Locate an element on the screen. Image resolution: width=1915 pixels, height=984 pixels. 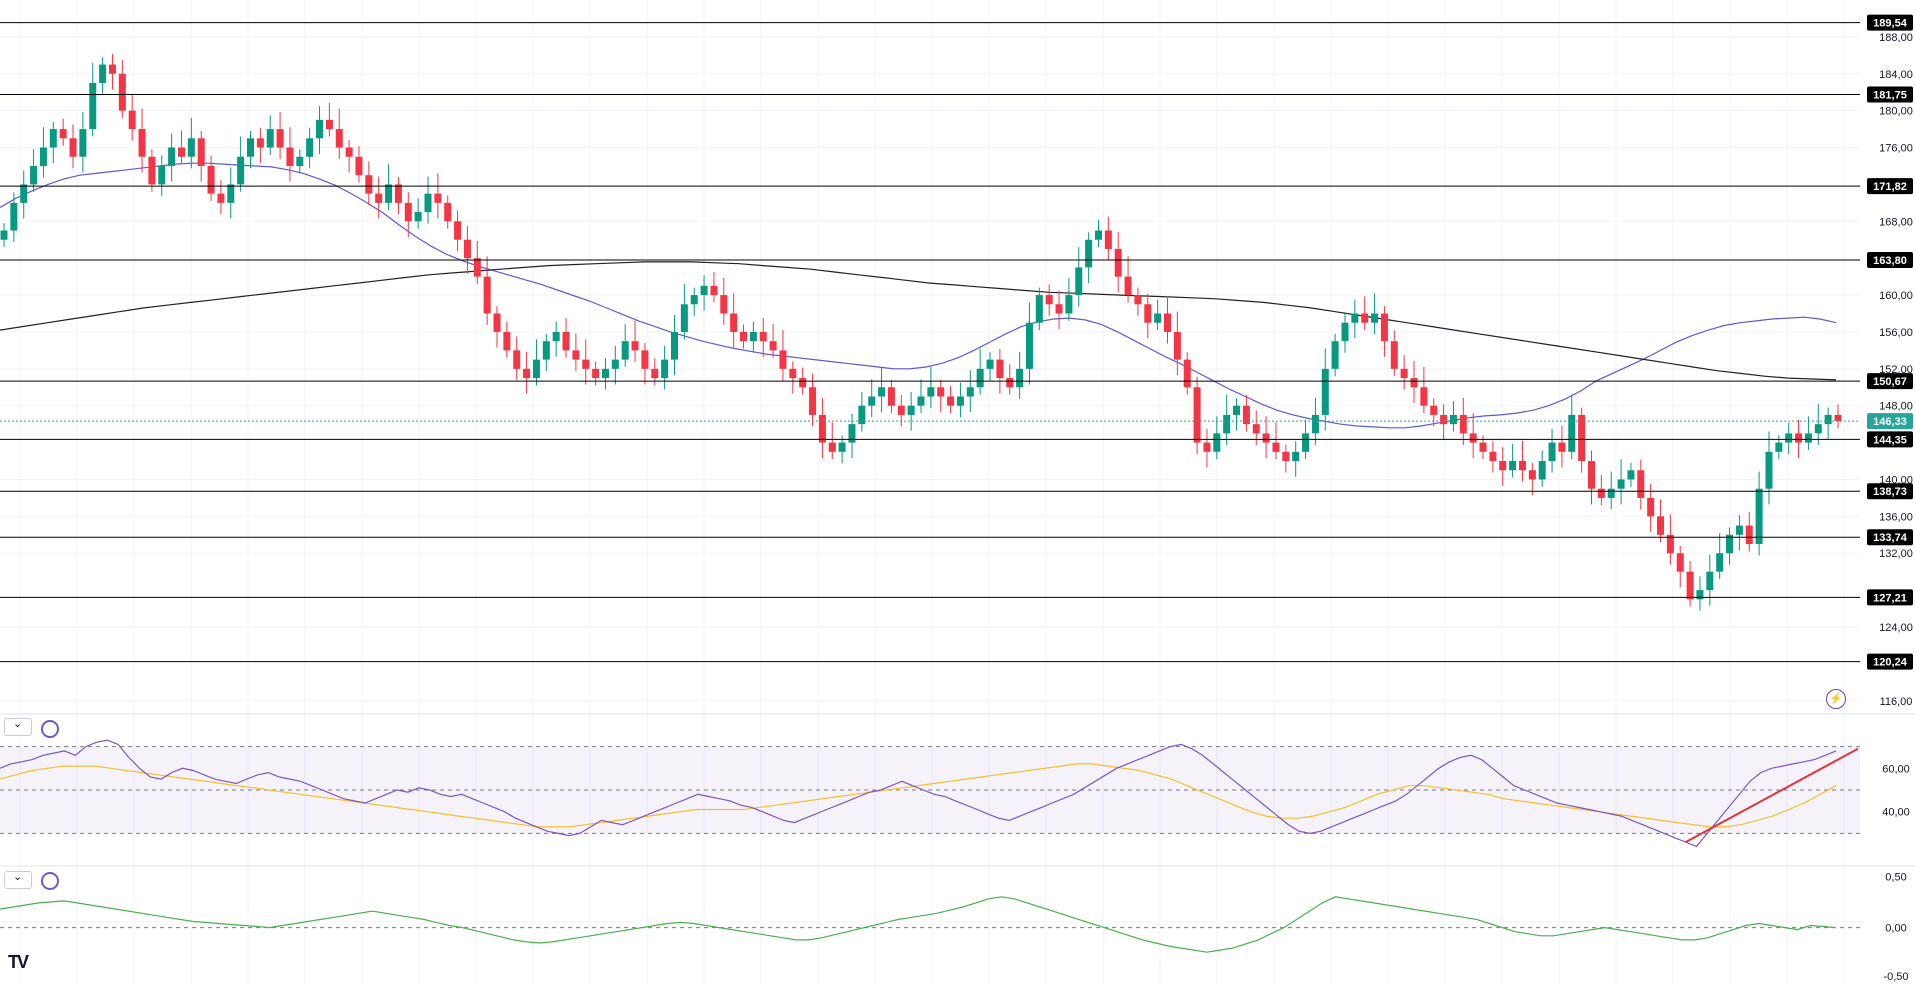
tradingview-logo: TV is located at coordinates (18, 962).